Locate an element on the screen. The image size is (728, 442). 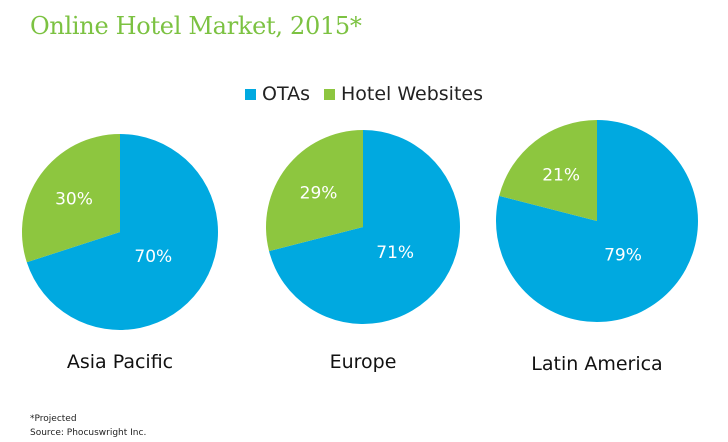
footnote-projected: *Projected is located at coordinates (53, 419).